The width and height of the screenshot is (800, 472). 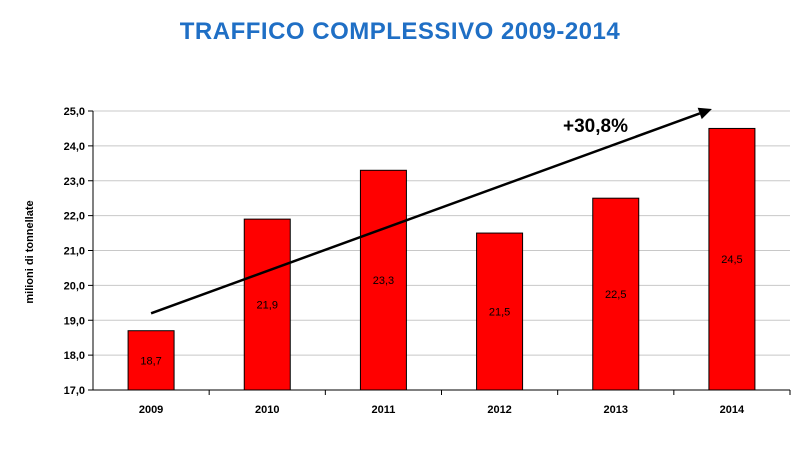 What do you see at coordinates (74, 391) in the screenshot?
I see `y-tick-label: 17,0` at bounding box center [74, 391].